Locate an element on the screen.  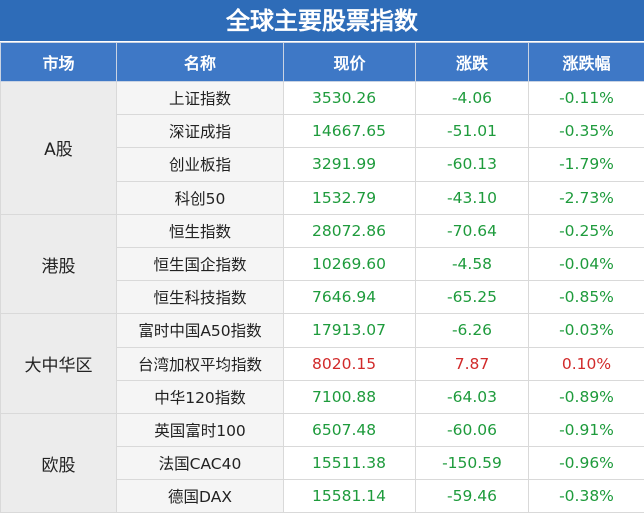
title-bar: 全球主要股票指数 is located at coordinates (322, 21).